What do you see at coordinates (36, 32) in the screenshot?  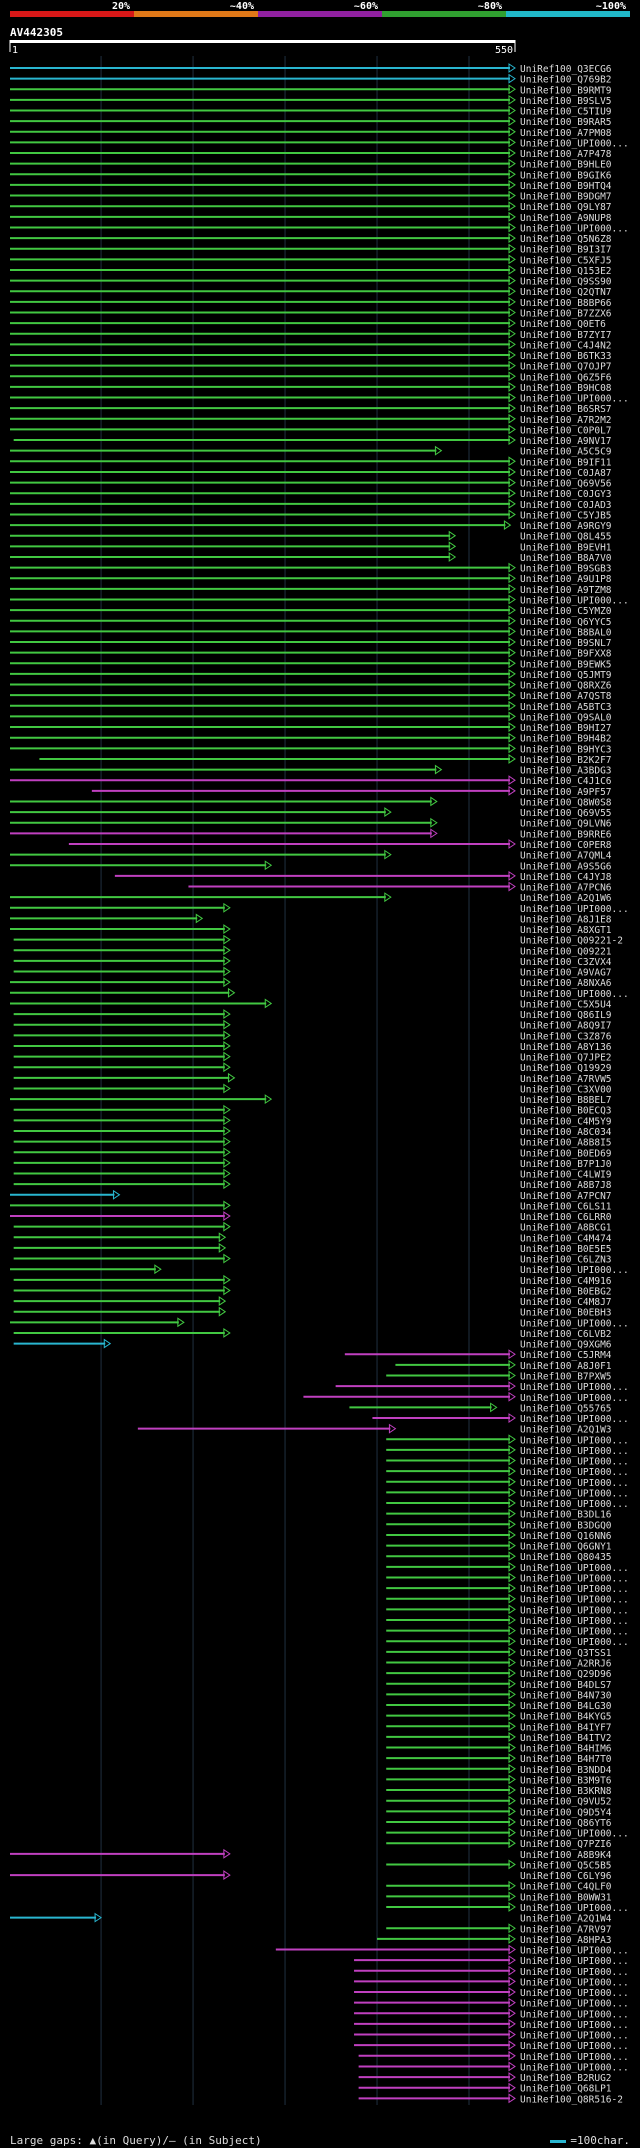 I see `query-label: AV442305` at bounding box center [36, 32].